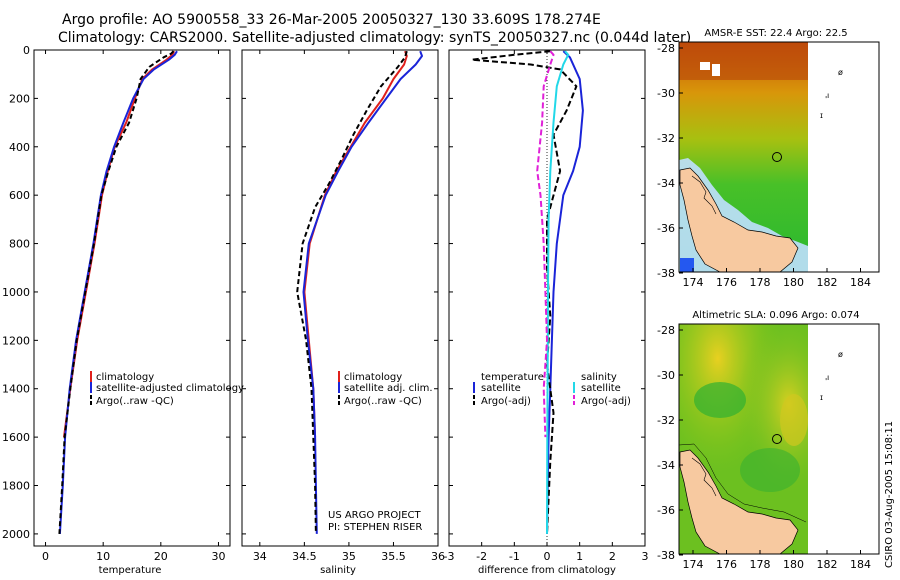  I want to click on series-line-temperature-satellite, so click(565, 292).